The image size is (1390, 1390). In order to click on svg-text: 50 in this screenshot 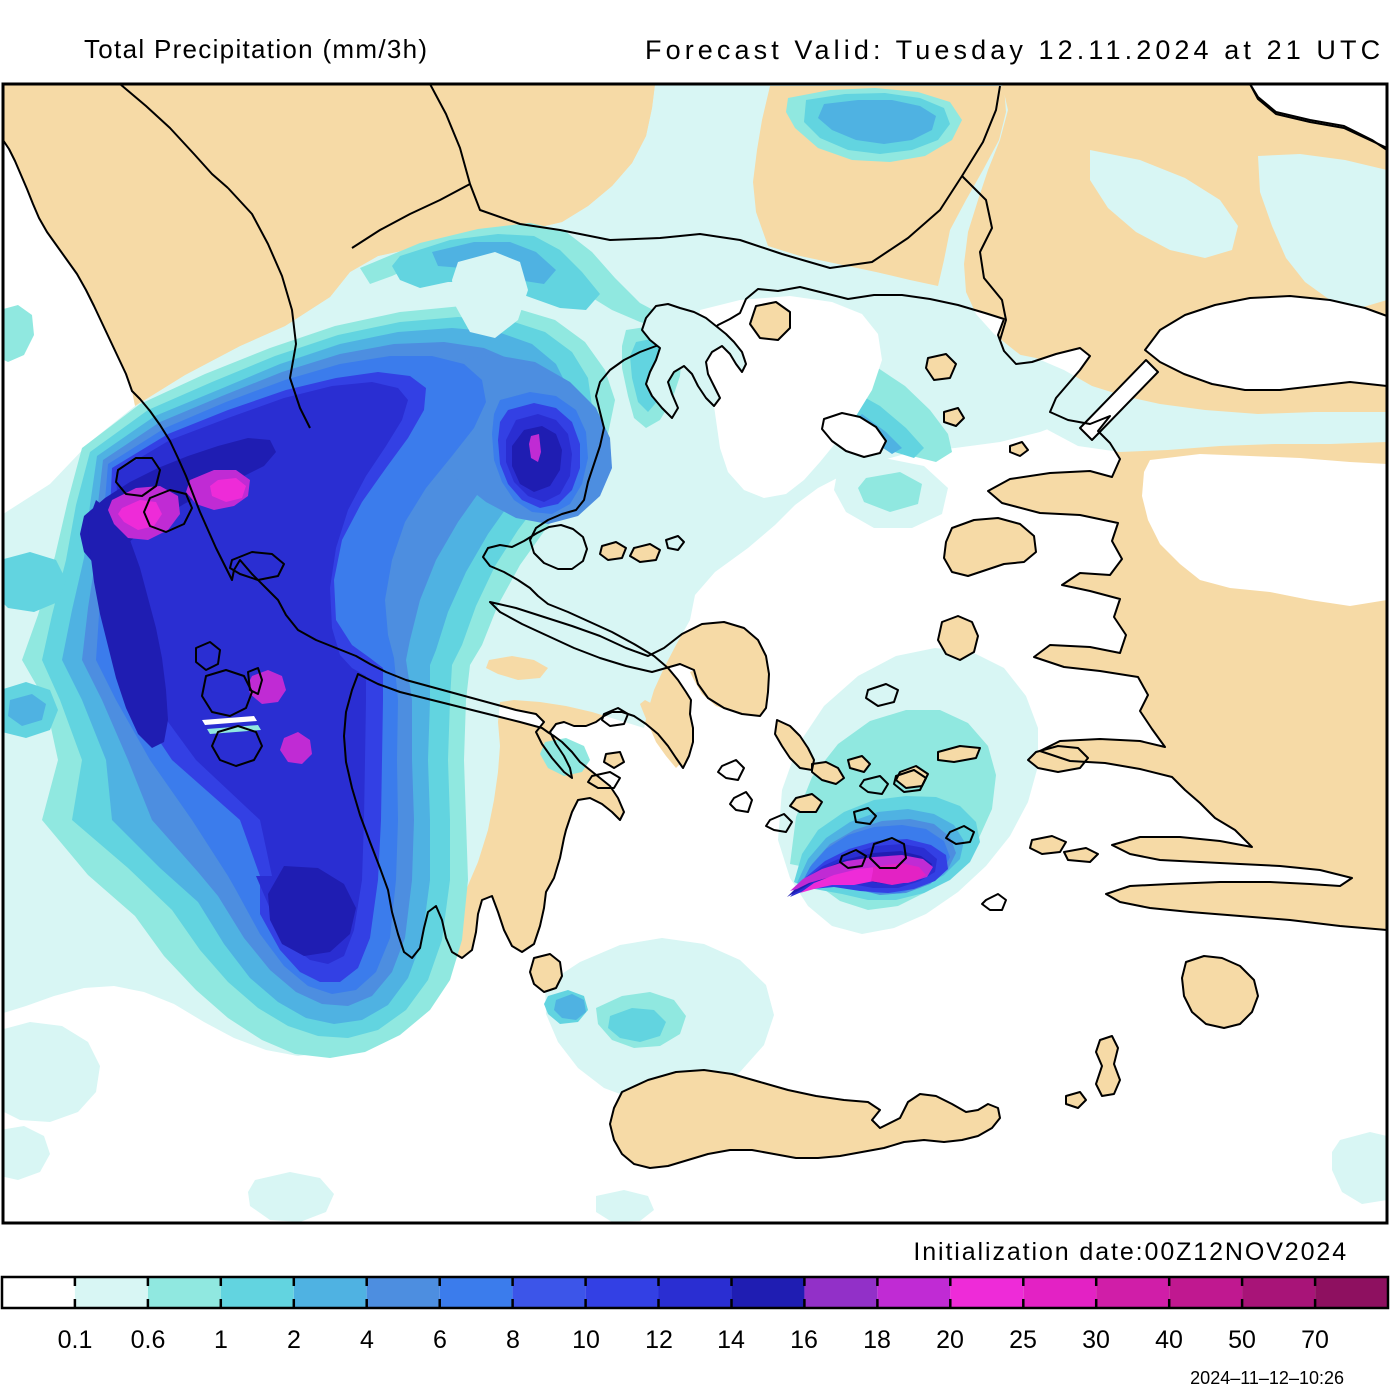, I will do `click(1242, 1340)`.